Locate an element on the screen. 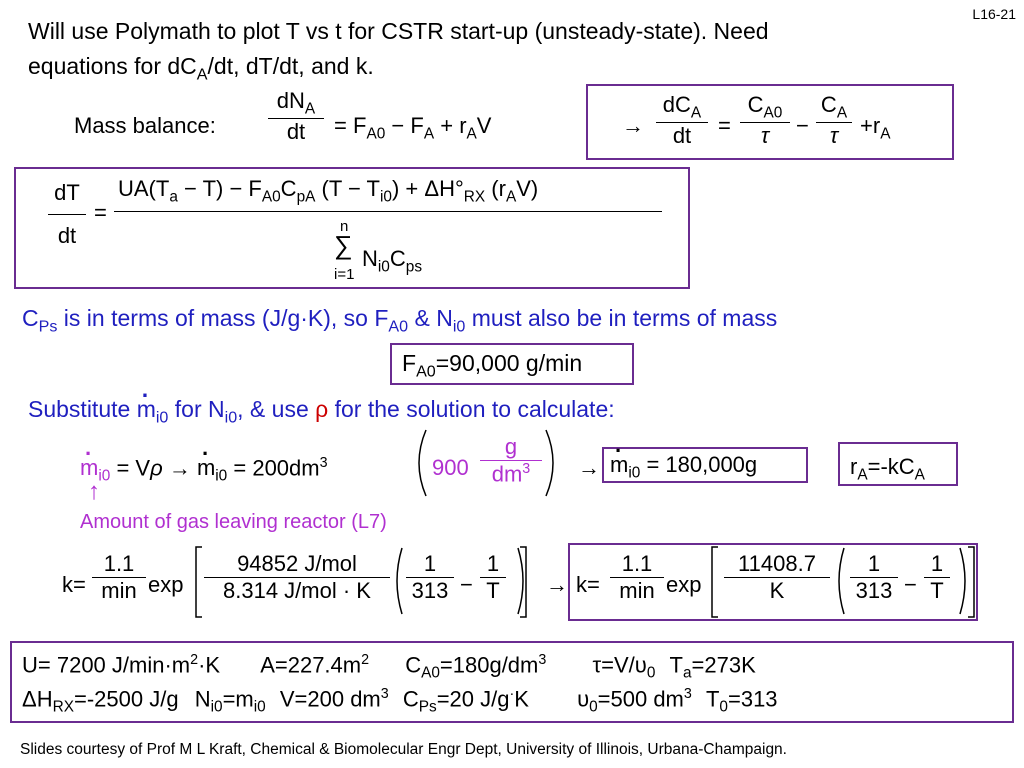  density-unit-fraction: g dm3 is located at coordinates (511, 460).